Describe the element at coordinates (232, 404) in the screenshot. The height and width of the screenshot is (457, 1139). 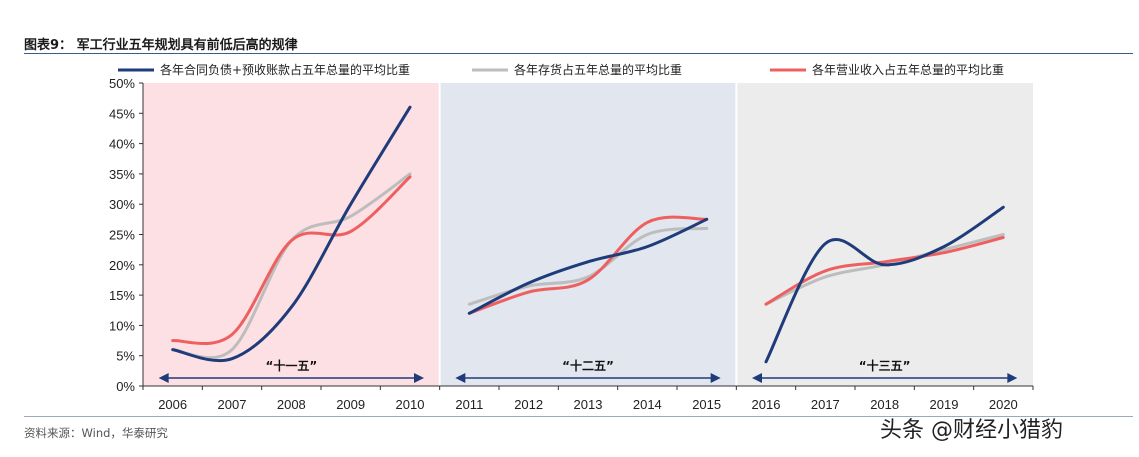
I see `x-tick-label: 2007` at that location.